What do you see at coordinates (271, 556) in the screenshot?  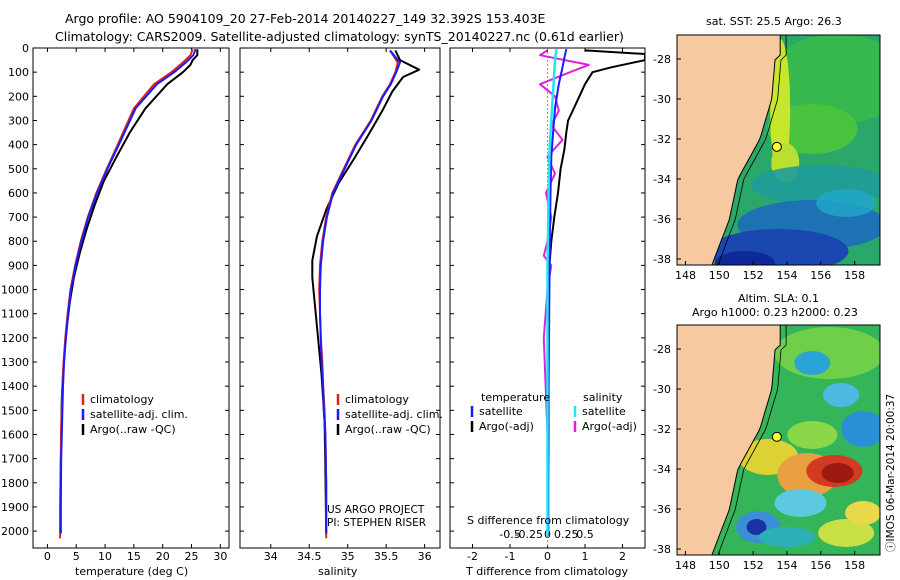 I see `xtick-label: 34` at bounding box center [271, 556].